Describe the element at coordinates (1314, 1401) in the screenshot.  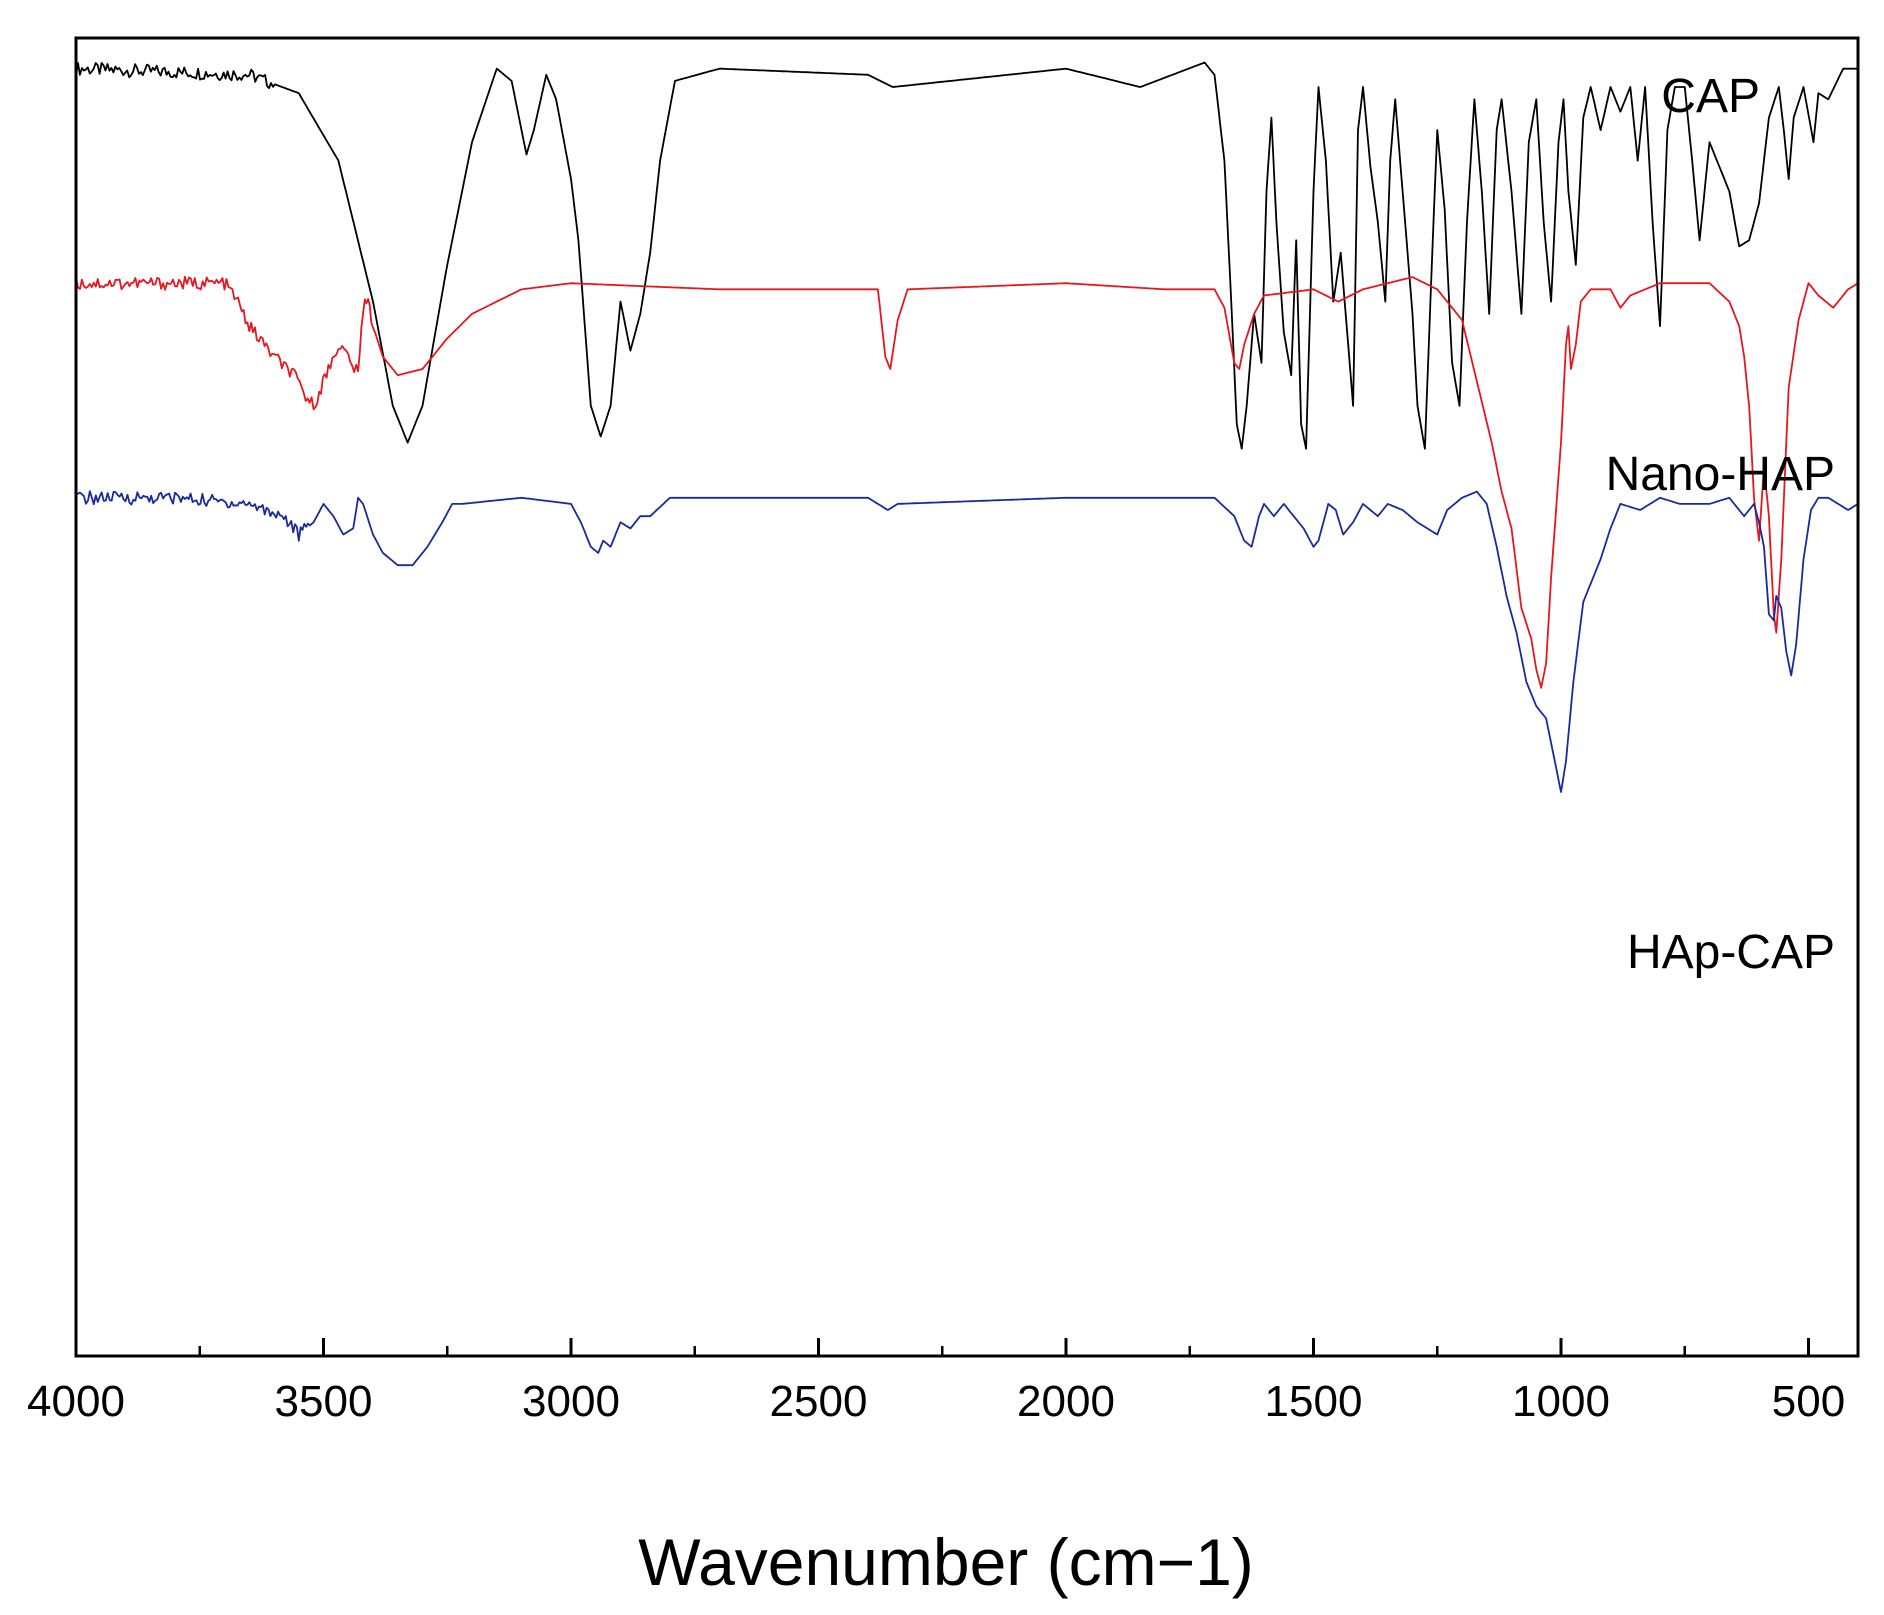
I see `x-tick-label: 1500` at that location.